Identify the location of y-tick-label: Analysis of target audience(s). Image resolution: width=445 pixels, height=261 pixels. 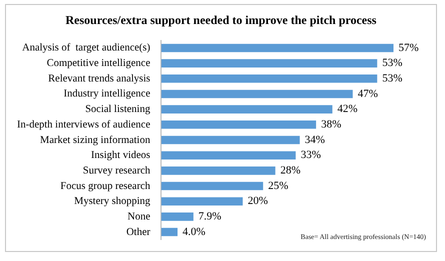
(86, 48).